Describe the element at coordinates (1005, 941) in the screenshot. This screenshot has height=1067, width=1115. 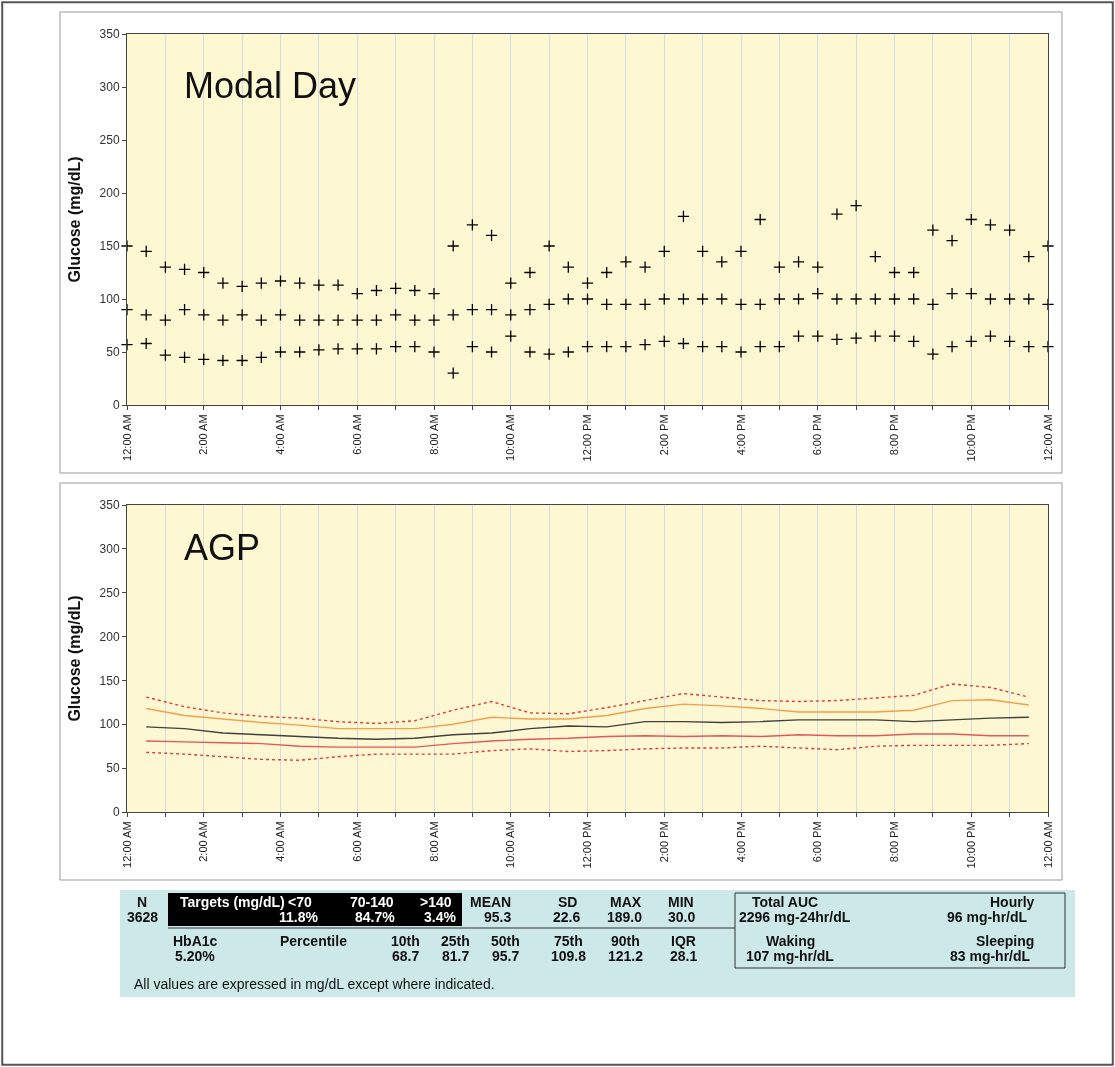
I see `text: Sleeping` at that location.